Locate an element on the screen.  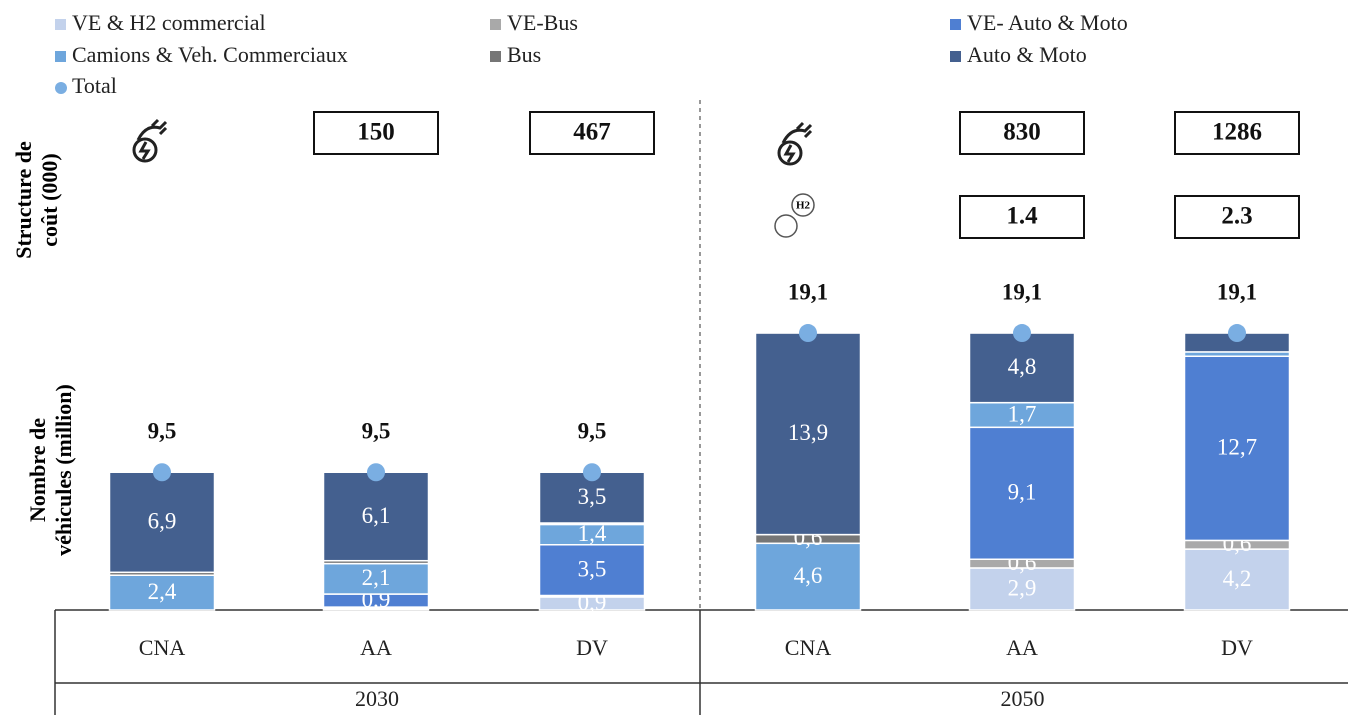
segment-label: 9,1 is located at coordinates (1022, 492).